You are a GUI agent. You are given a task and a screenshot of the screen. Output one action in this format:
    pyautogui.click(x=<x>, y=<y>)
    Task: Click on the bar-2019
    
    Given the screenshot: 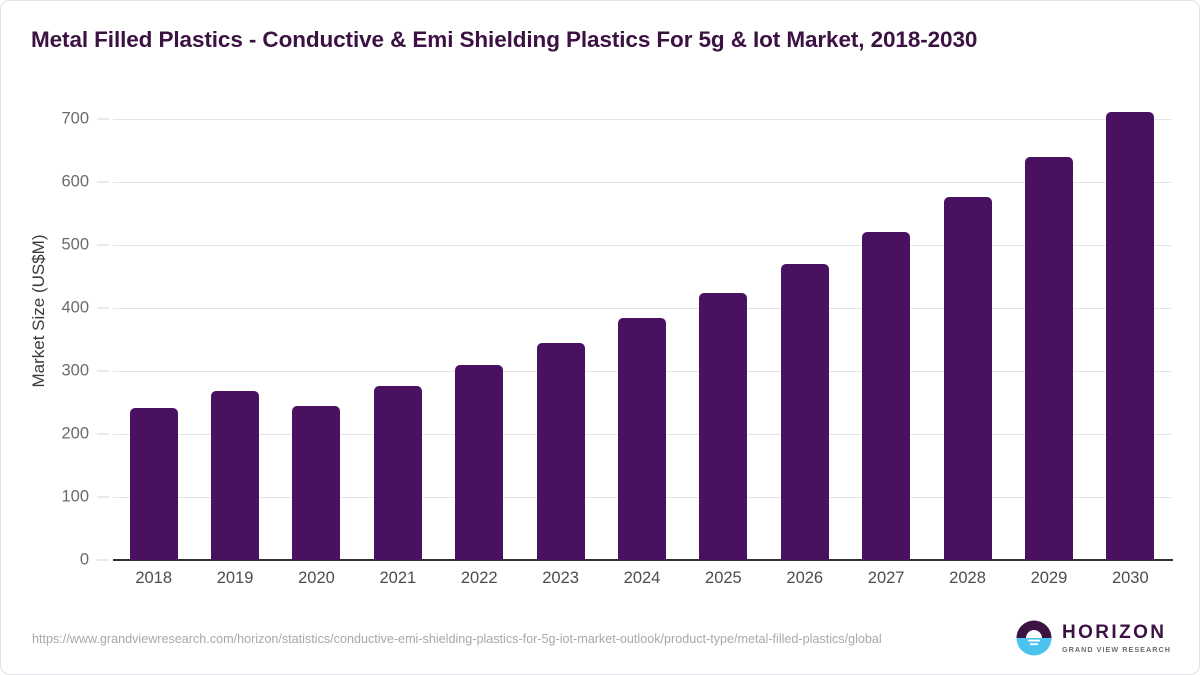 What is the action you would take?
    pyautogui.click(x=235, y=475)
    